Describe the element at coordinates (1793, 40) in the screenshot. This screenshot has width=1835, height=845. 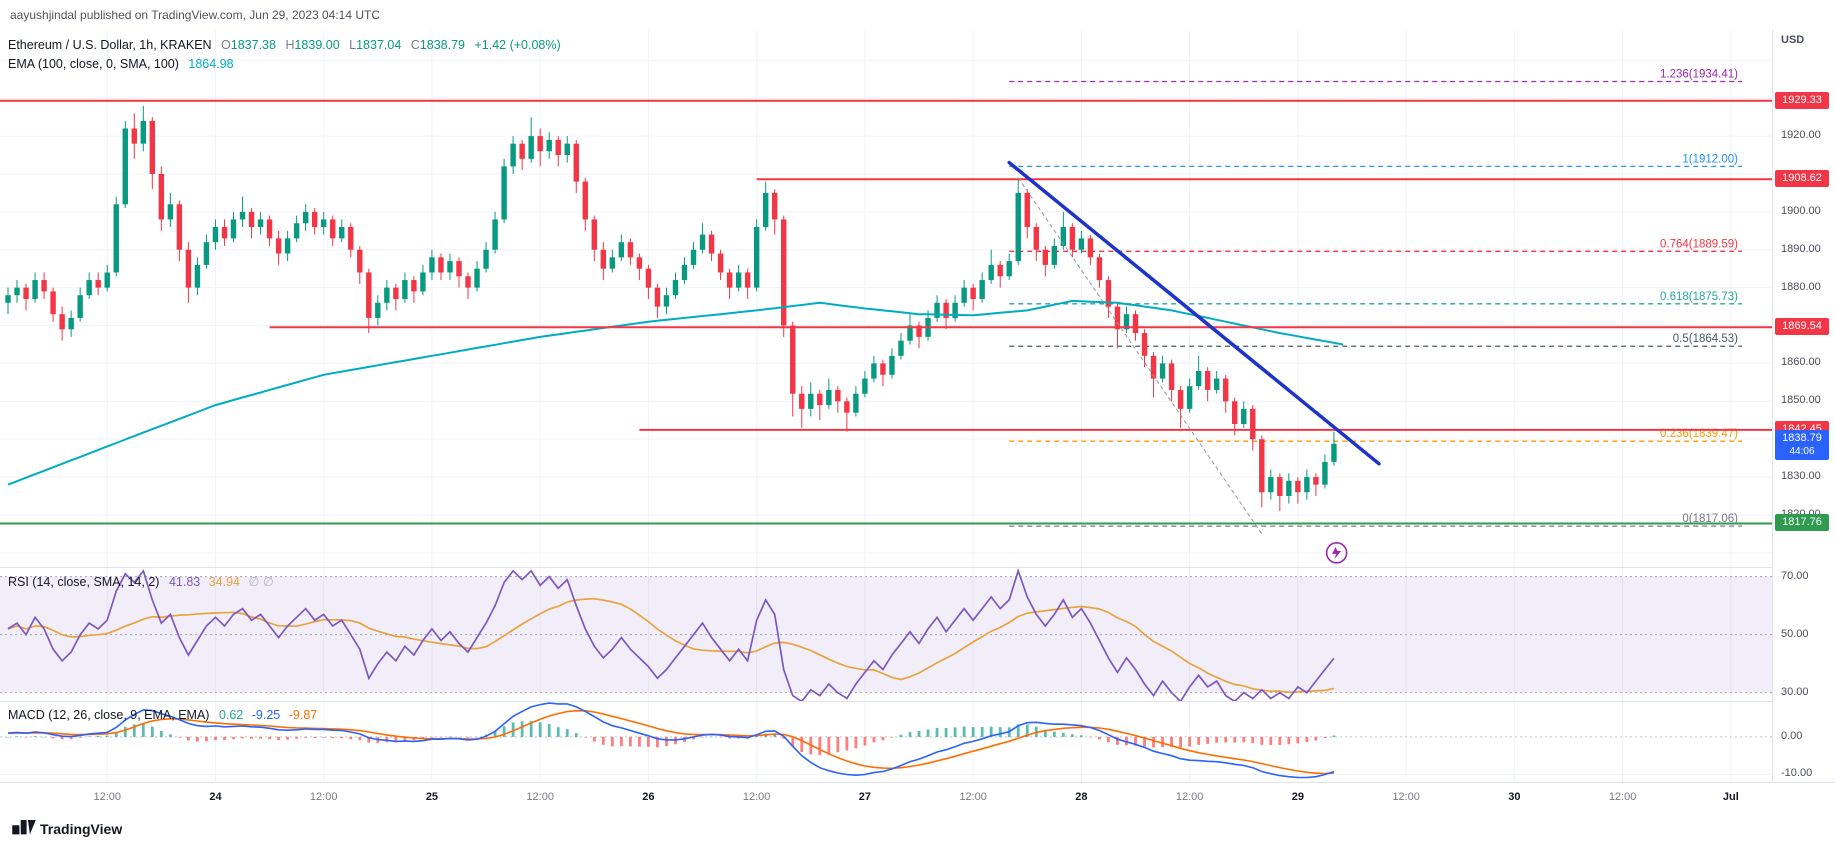
I see `currency-label: USD` at that location.